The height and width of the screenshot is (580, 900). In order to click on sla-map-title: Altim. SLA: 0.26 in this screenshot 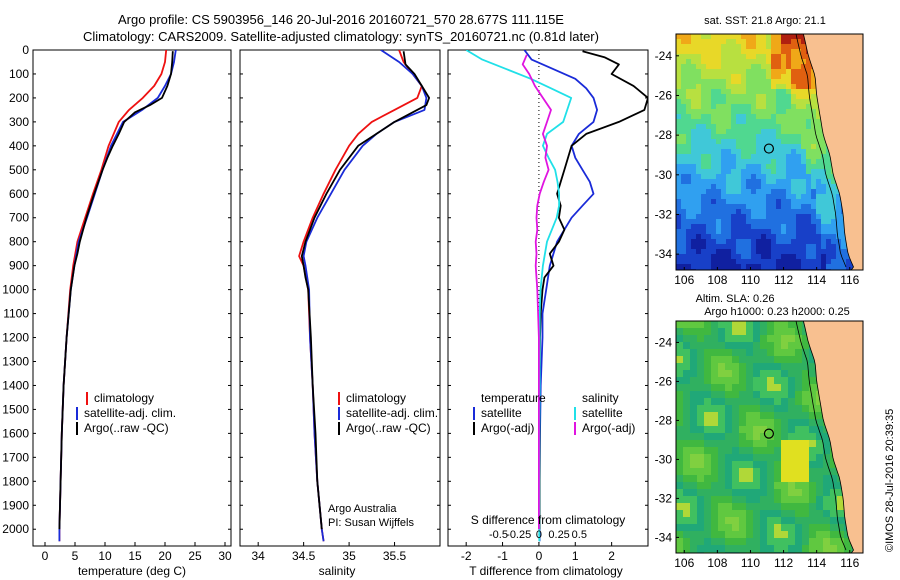, I will do `click(735, 299)`.